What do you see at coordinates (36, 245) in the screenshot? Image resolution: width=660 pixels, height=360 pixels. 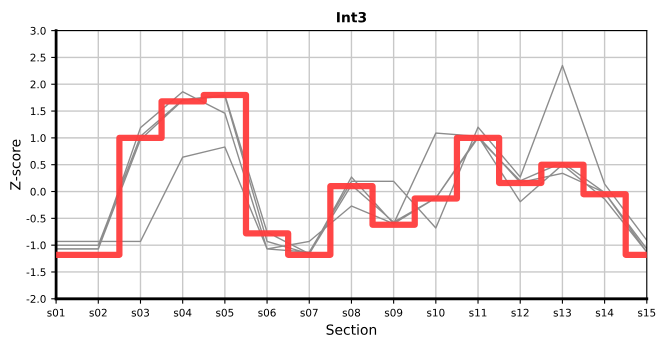 I see `y-tick-label: -1.0` at bounding box center [36, 245].